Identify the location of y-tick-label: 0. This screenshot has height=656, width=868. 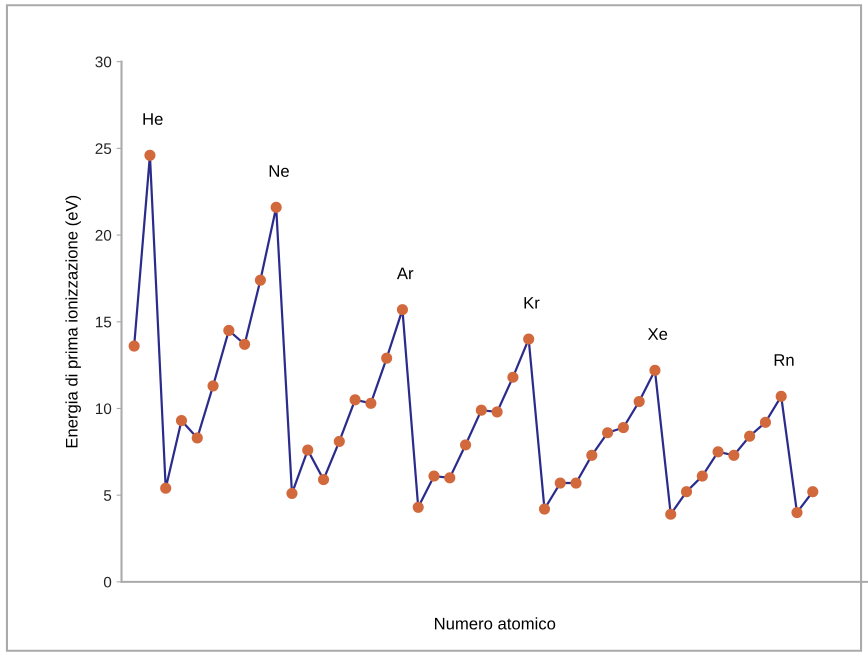
(108, 582).